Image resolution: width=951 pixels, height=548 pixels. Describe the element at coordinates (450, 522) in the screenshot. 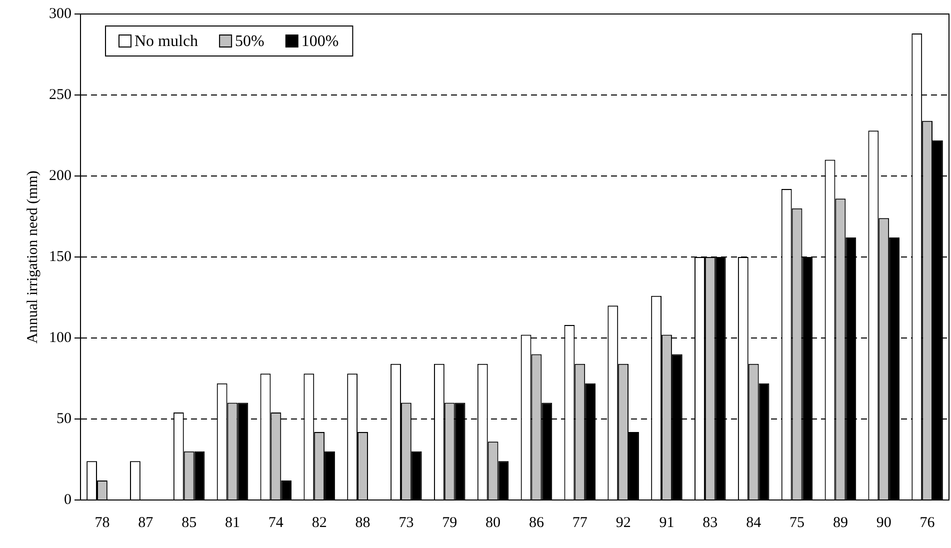

I see `x-tick-label: 79` at that location.